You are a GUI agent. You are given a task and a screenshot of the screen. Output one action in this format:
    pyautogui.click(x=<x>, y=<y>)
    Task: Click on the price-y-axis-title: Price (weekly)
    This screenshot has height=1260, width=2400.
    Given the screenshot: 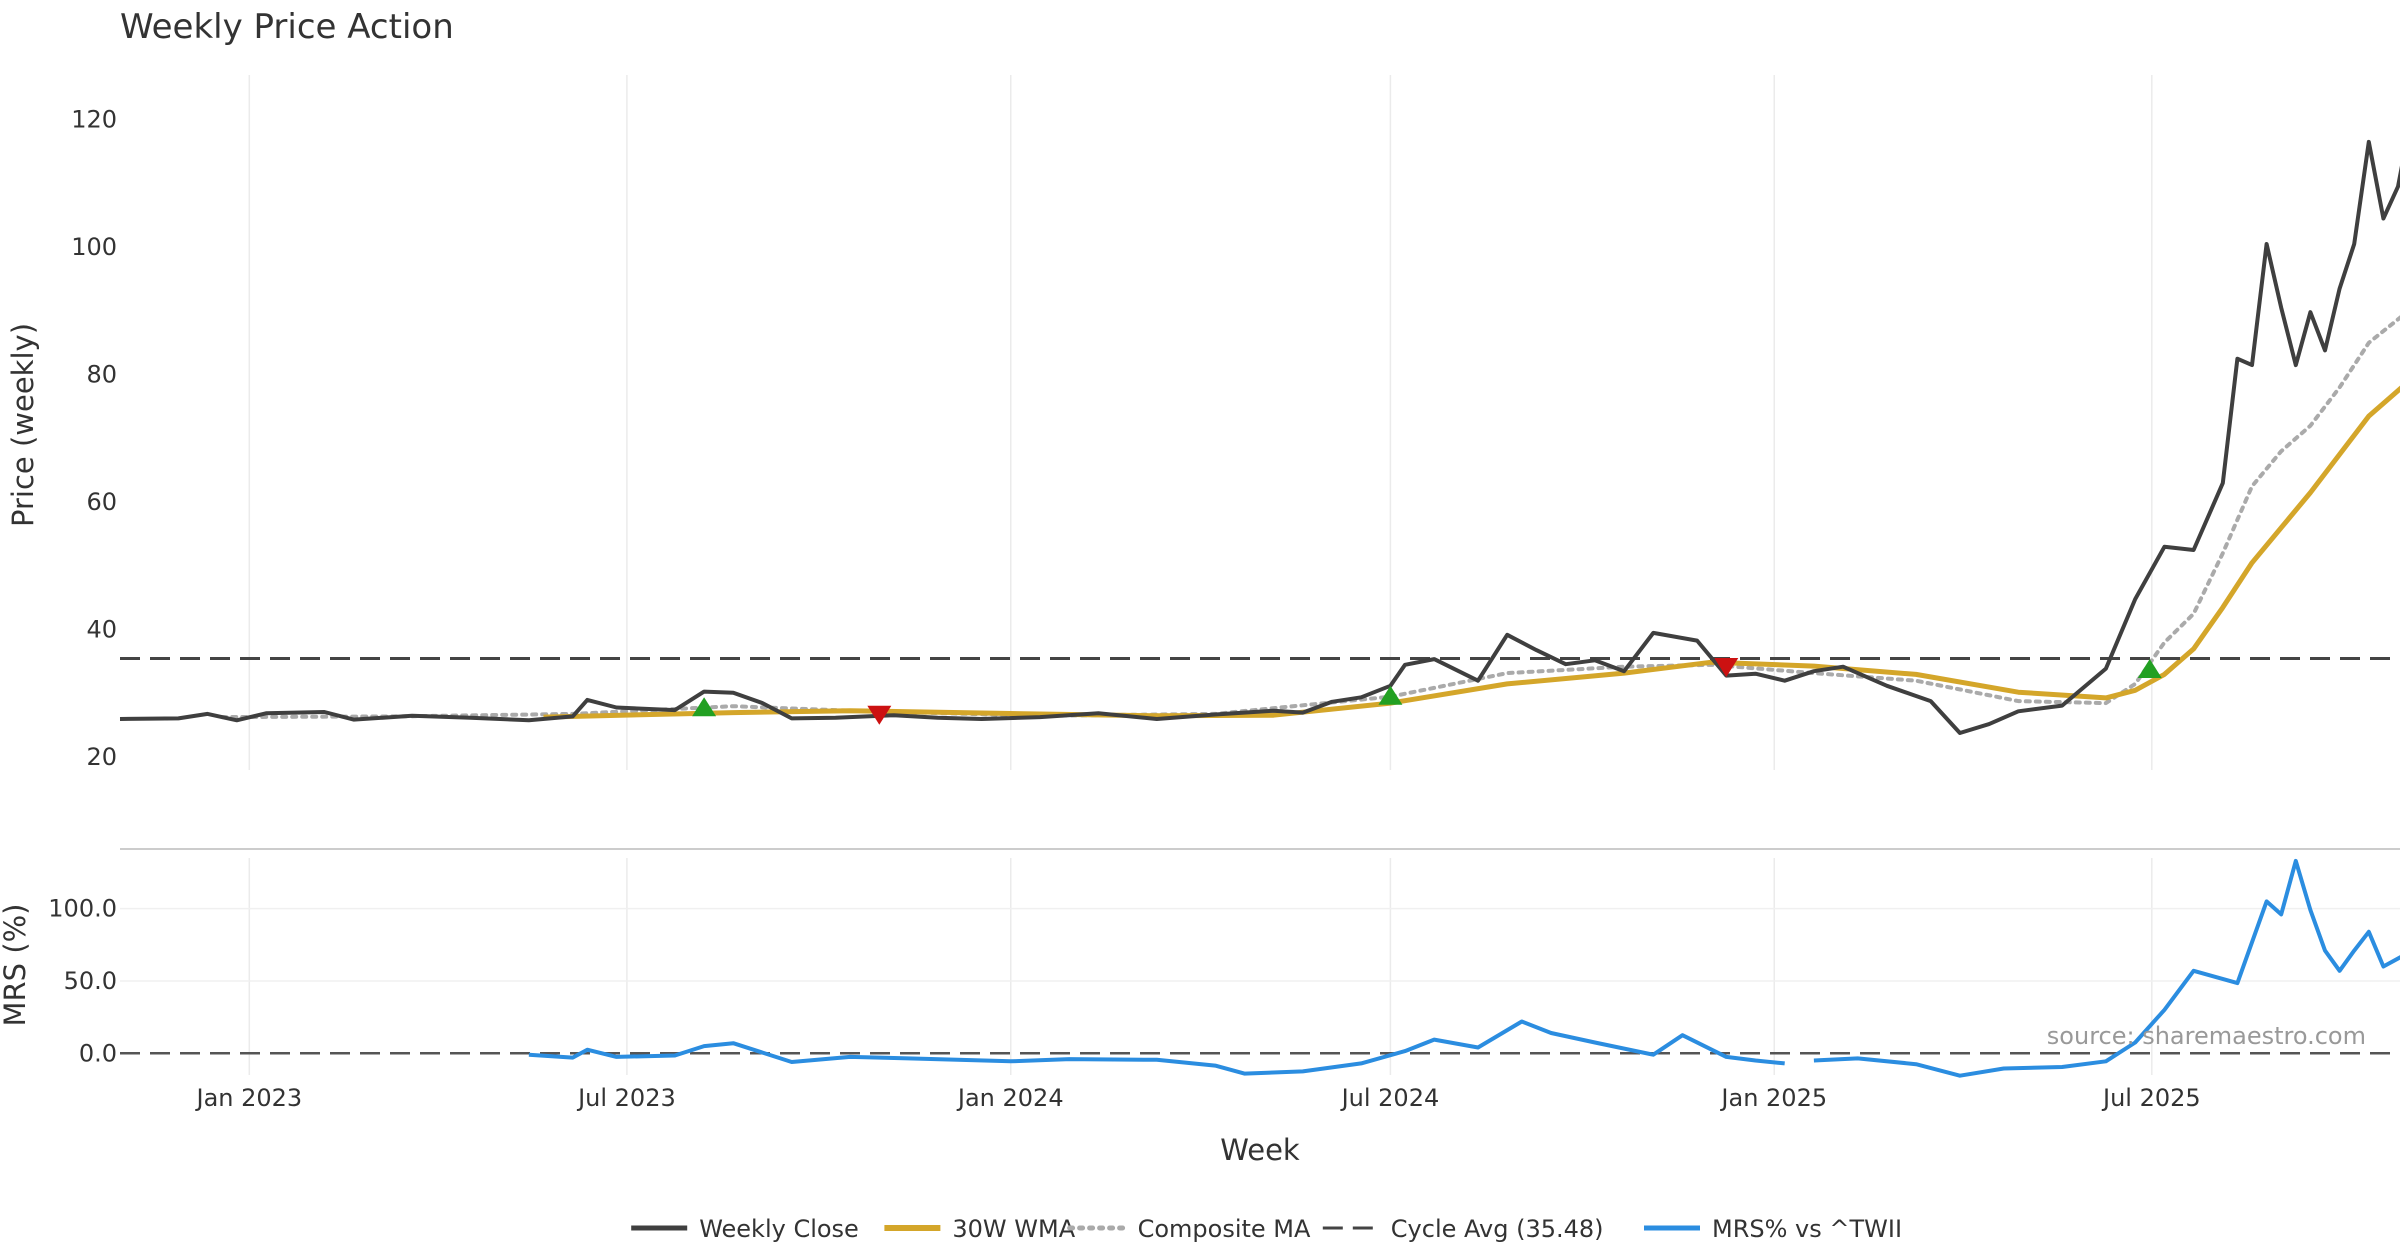 What is the action you would take?
    pyautogui.click(x=23, y=425)
    